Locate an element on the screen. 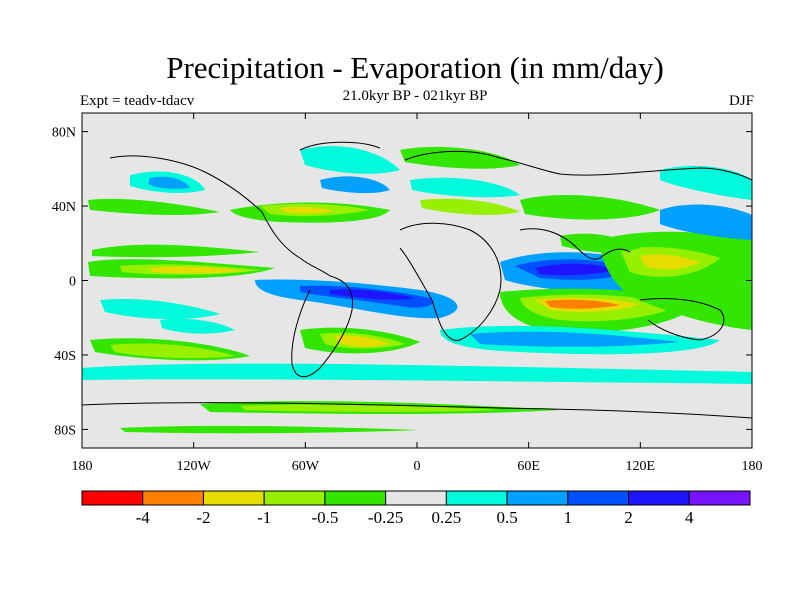 The height and width of the screenshot is (600, 800). colorbar-label: 0.25 is located at coordinates (446, 517).